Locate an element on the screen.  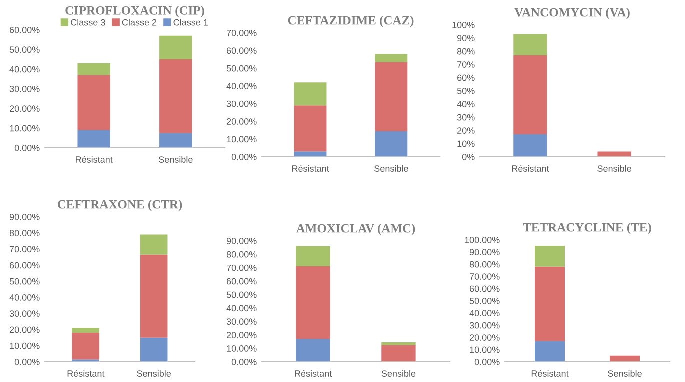
y-tick-label: 70% is located at coordinates (466, 65).